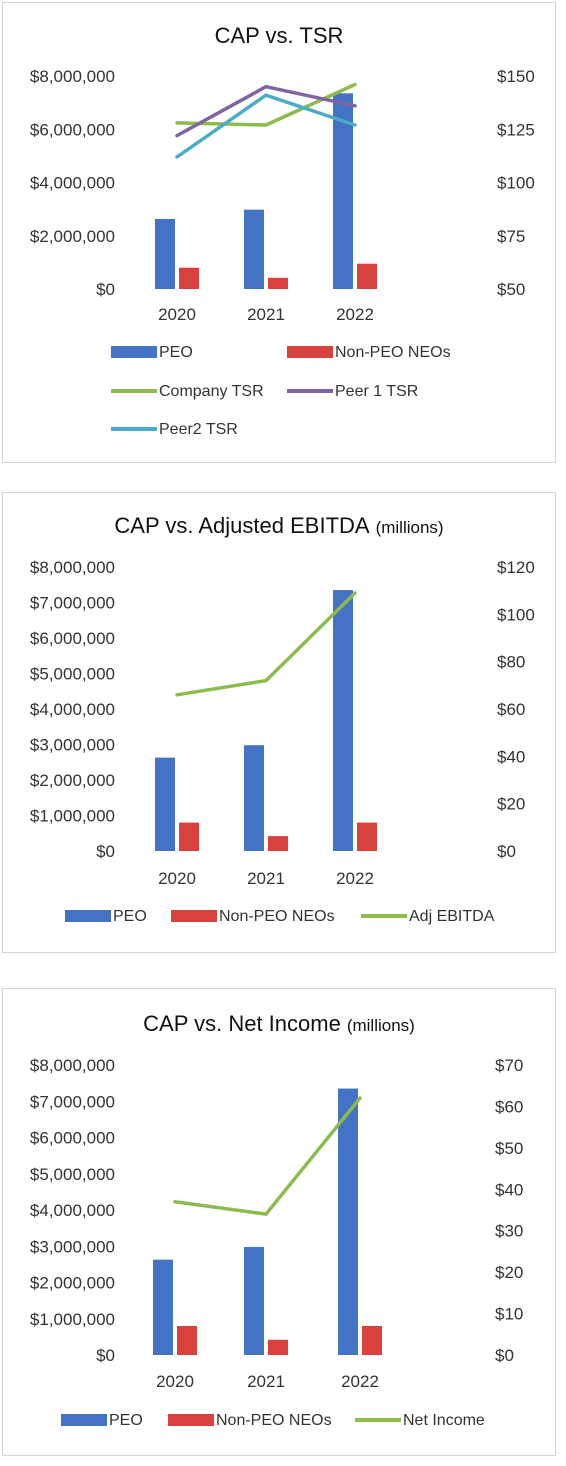 This screenshot has width=566, height=1466. What do you see at coordinates (410, 527) in the screenshot?
I see `chart-title-suffix: (millions)` at bounding box center [410, 527].